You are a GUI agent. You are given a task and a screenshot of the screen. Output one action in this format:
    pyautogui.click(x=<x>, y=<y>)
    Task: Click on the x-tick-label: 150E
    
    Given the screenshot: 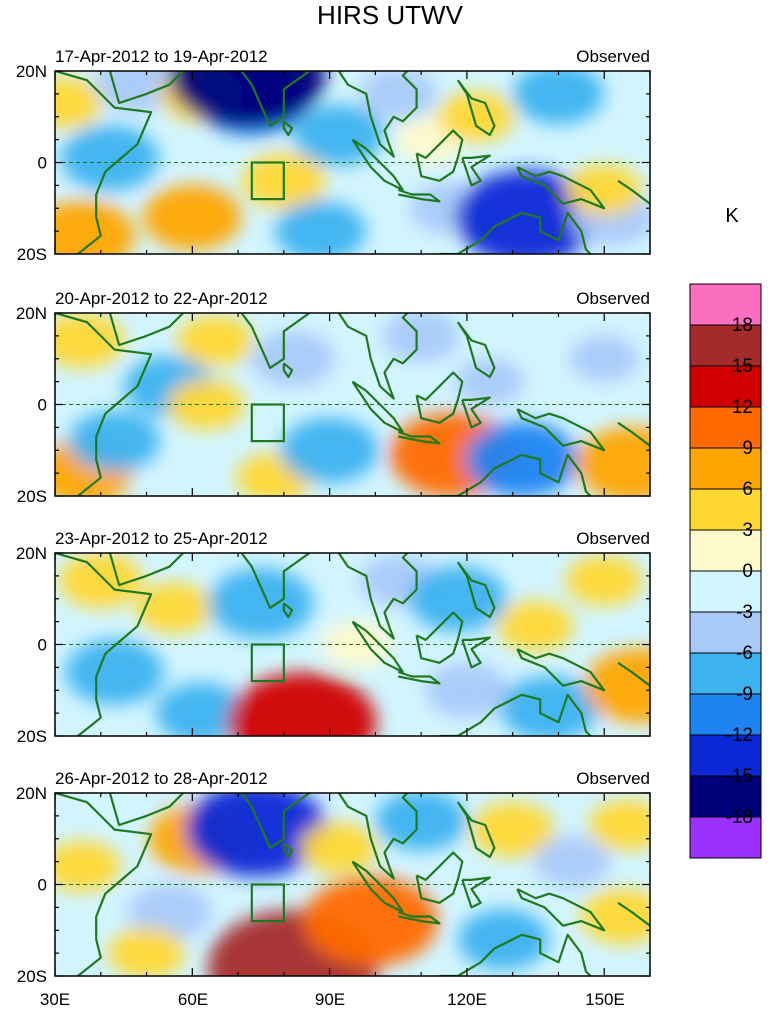 What is the action you would take?
    pyautogui.click(x=605, y=999)
    